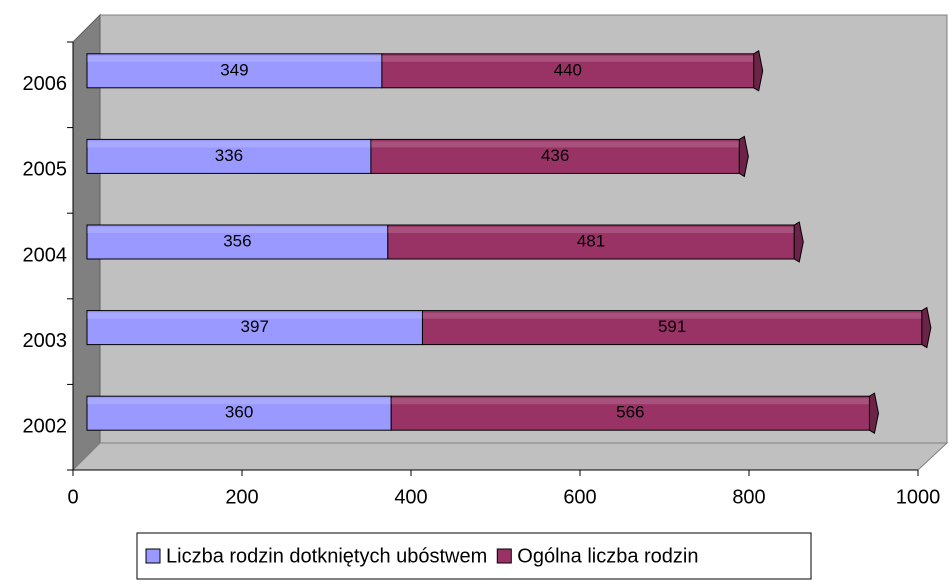 The width and height of the screenshot is (949, 583). I want to click on y-tick-label: 2003, so click(45, 341).